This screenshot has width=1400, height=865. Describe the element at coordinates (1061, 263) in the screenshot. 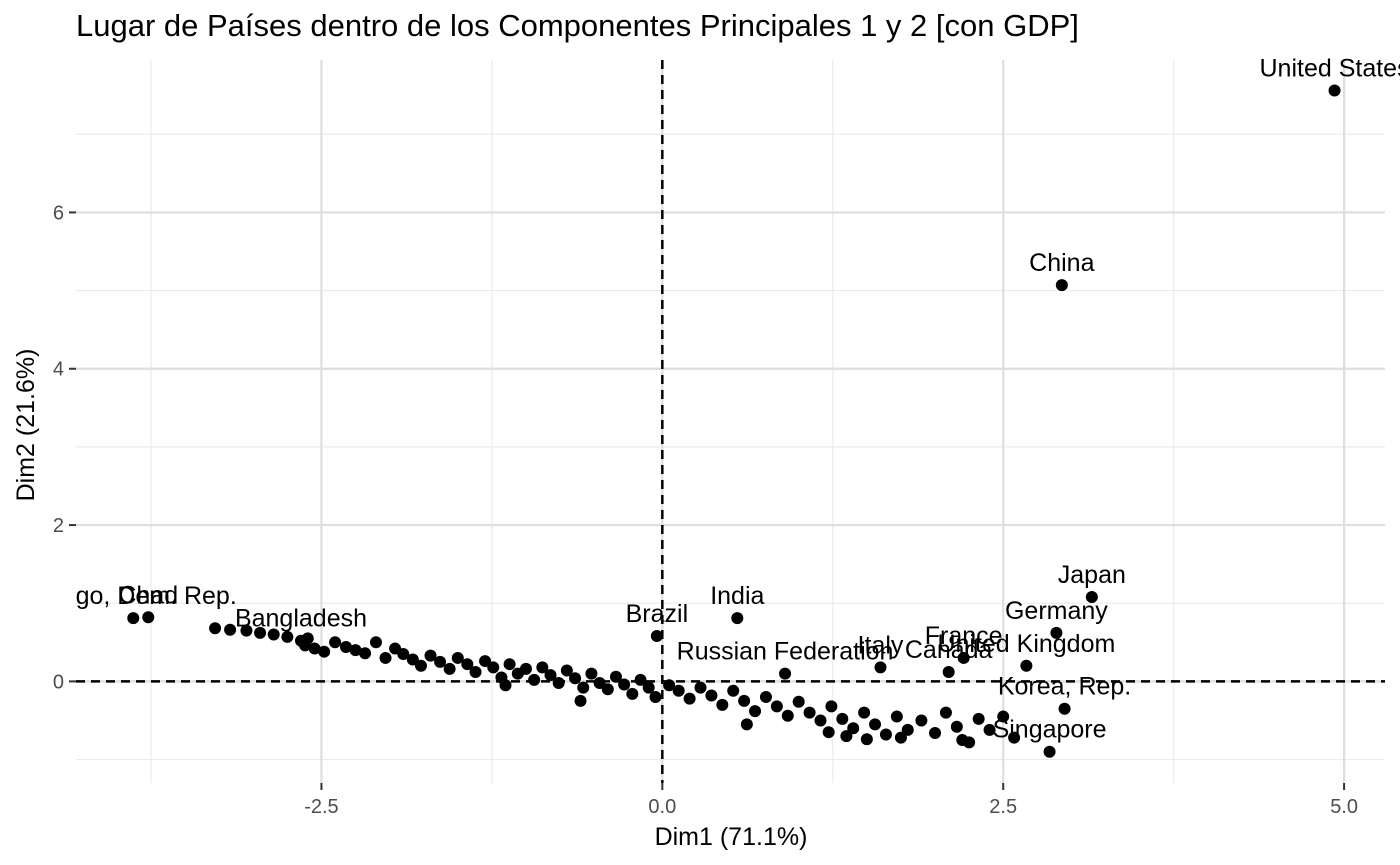

I see `point-label: China` at that location.